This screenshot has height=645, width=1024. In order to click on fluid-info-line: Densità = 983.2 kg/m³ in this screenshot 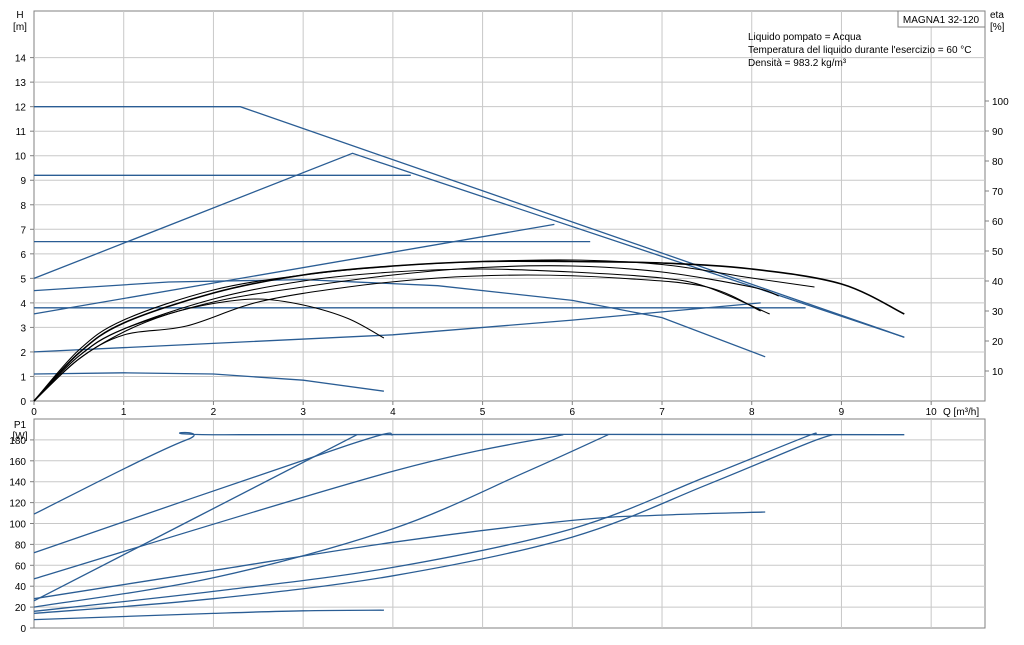, I will do `click(797, 63)`.